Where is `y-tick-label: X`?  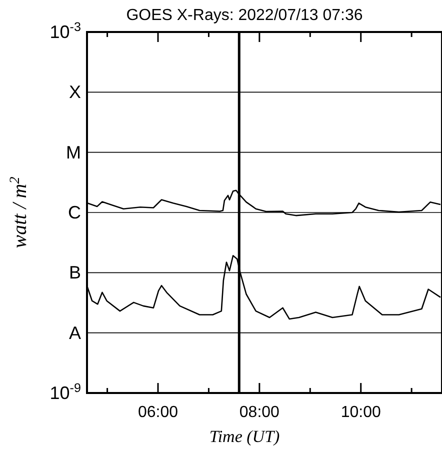 y-tick-label: X is located at coordinates (74, 92).